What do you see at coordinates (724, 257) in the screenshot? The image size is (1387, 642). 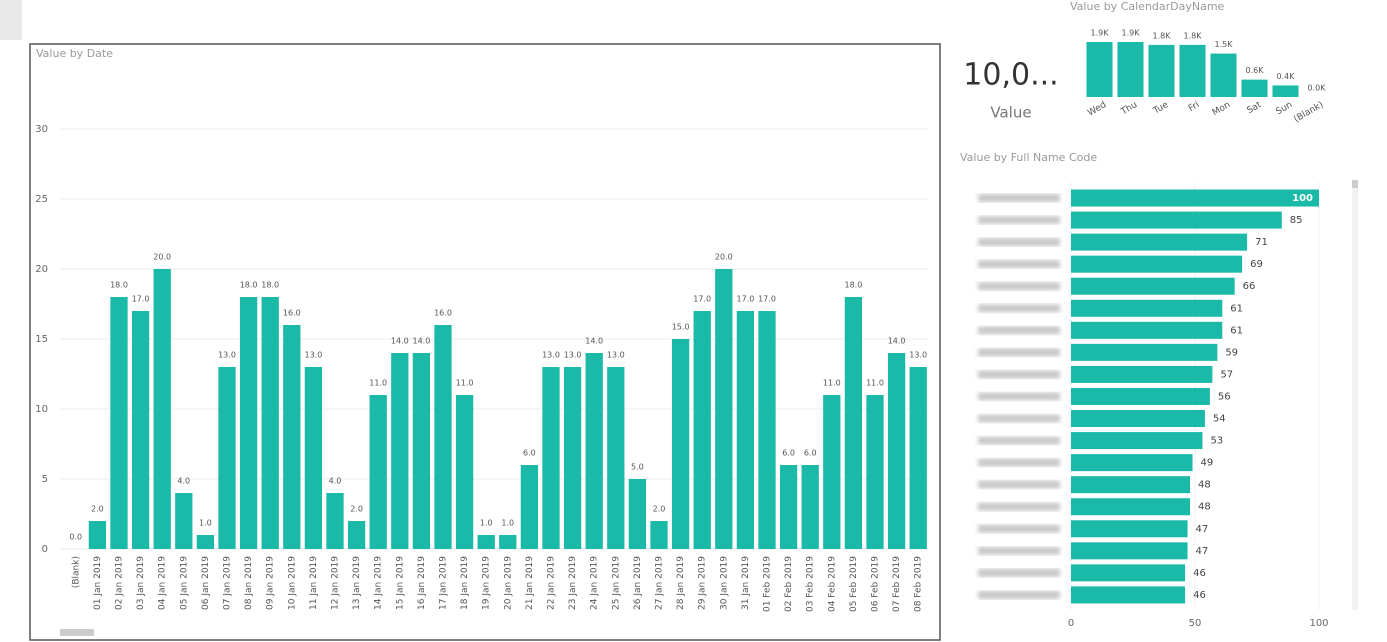 I see `data-label: 20.0` at bounding box center [724, 257].